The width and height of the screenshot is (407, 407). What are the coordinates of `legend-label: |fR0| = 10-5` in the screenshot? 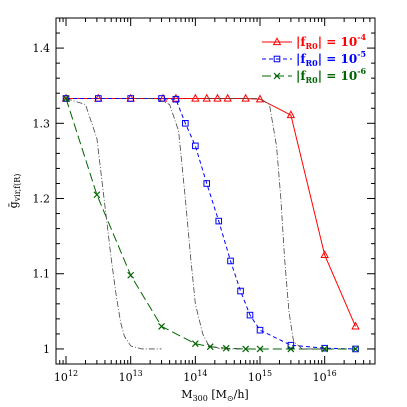 It's located at (331, 58).